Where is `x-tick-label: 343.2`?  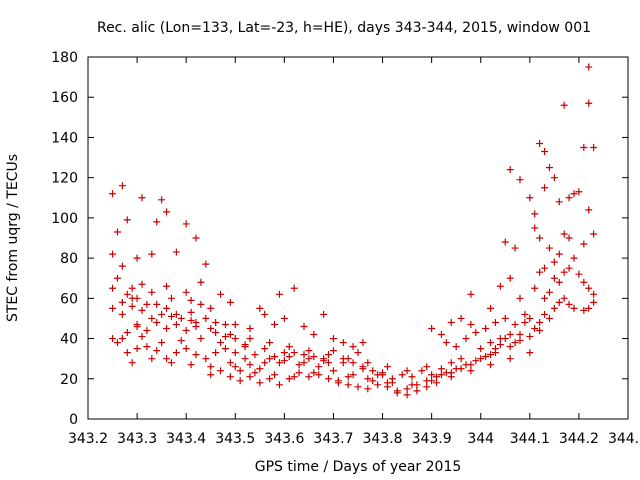 x-tick-label: 343.2 is located at coordinates (88, 439).